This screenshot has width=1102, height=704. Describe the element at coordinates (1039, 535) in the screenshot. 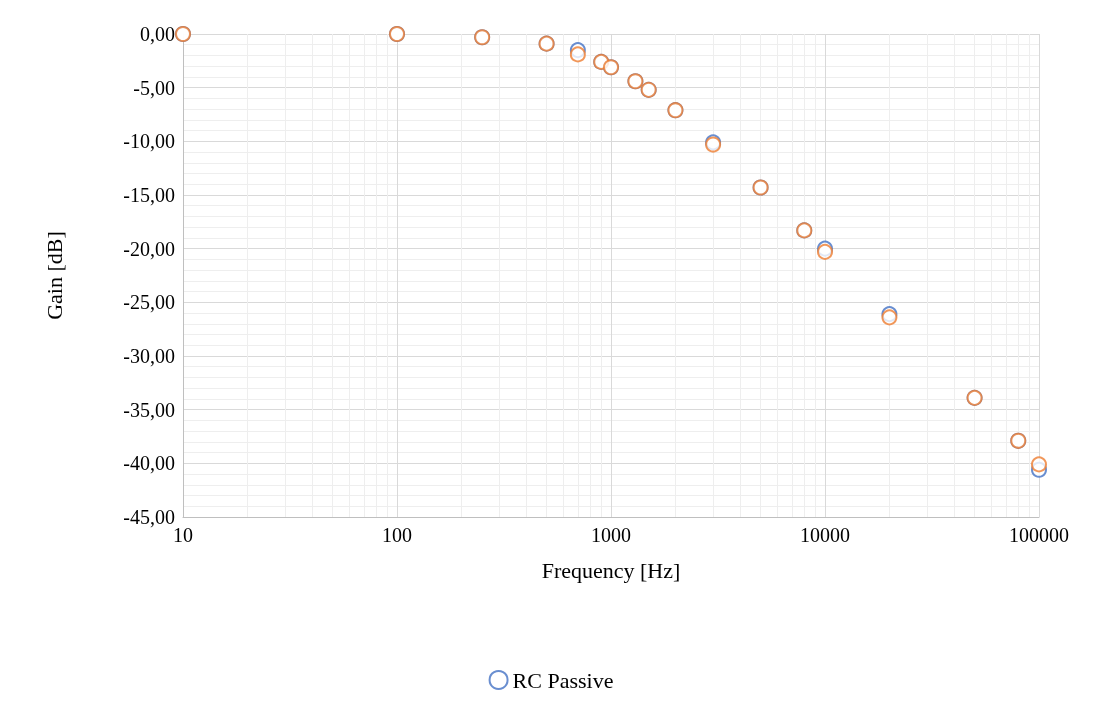

I see `x-tick-label: 100000` at that location.